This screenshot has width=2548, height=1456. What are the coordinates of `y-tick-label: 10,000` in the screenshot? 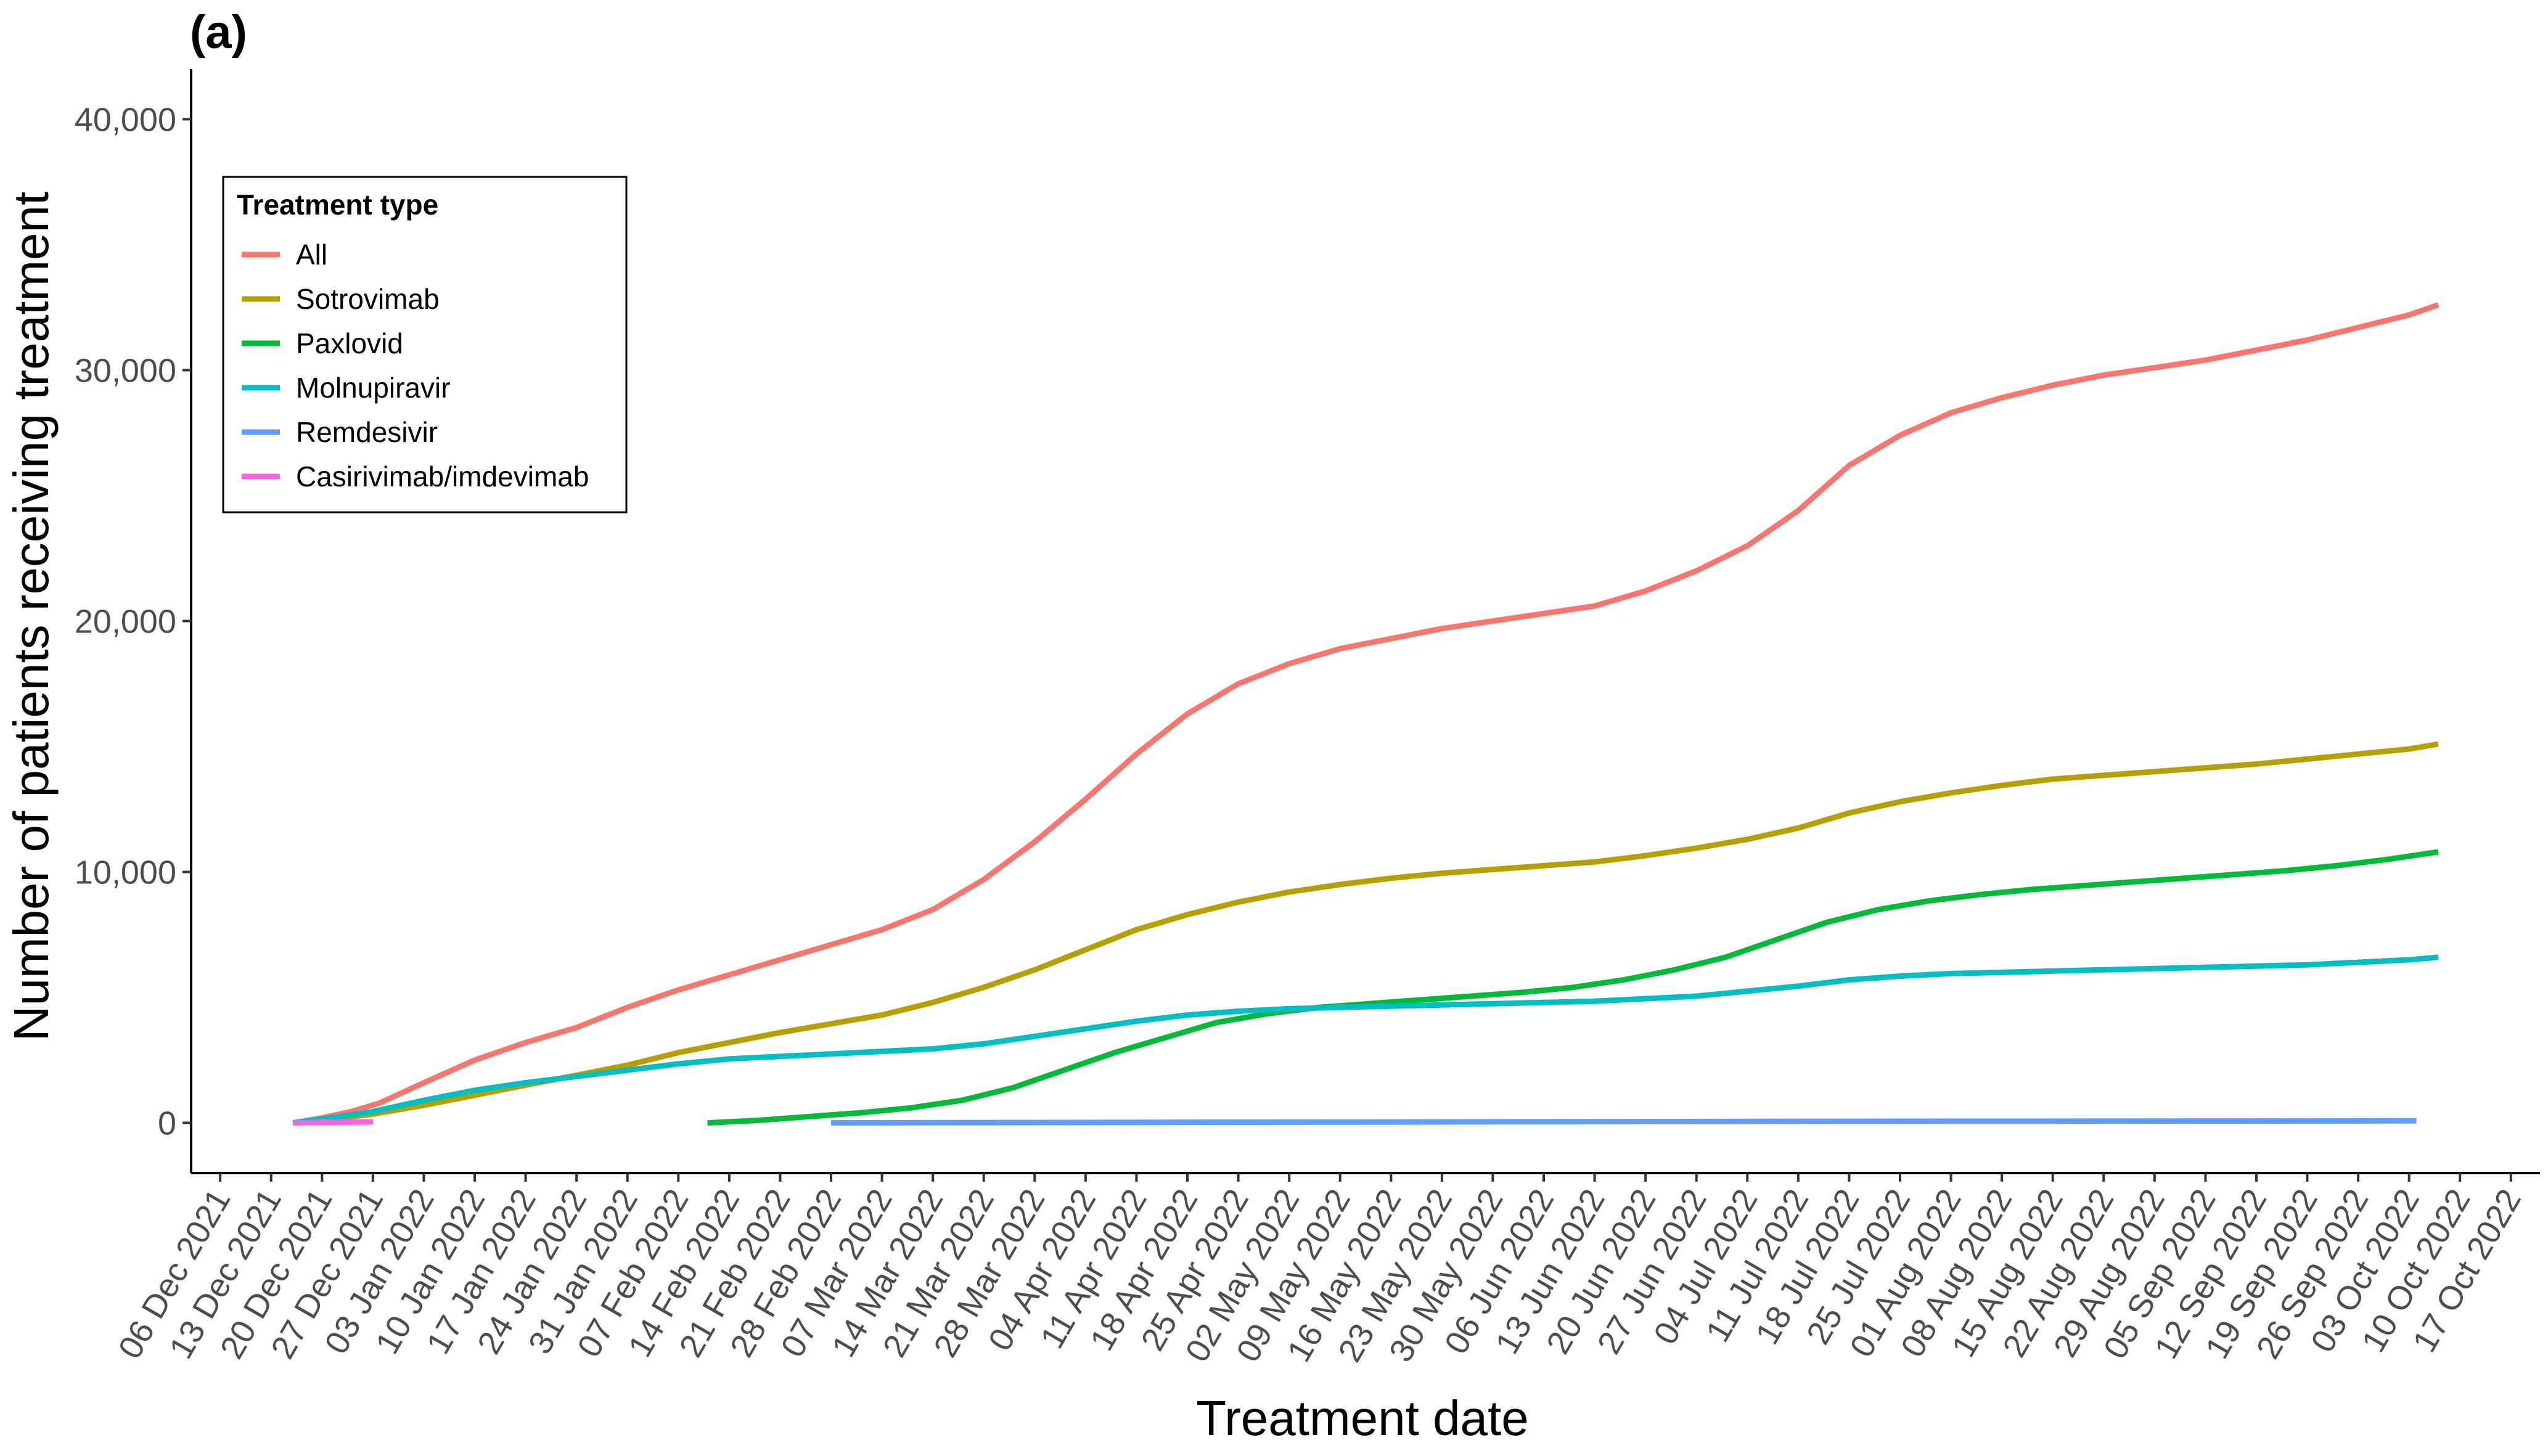 It's located at (125, 873).